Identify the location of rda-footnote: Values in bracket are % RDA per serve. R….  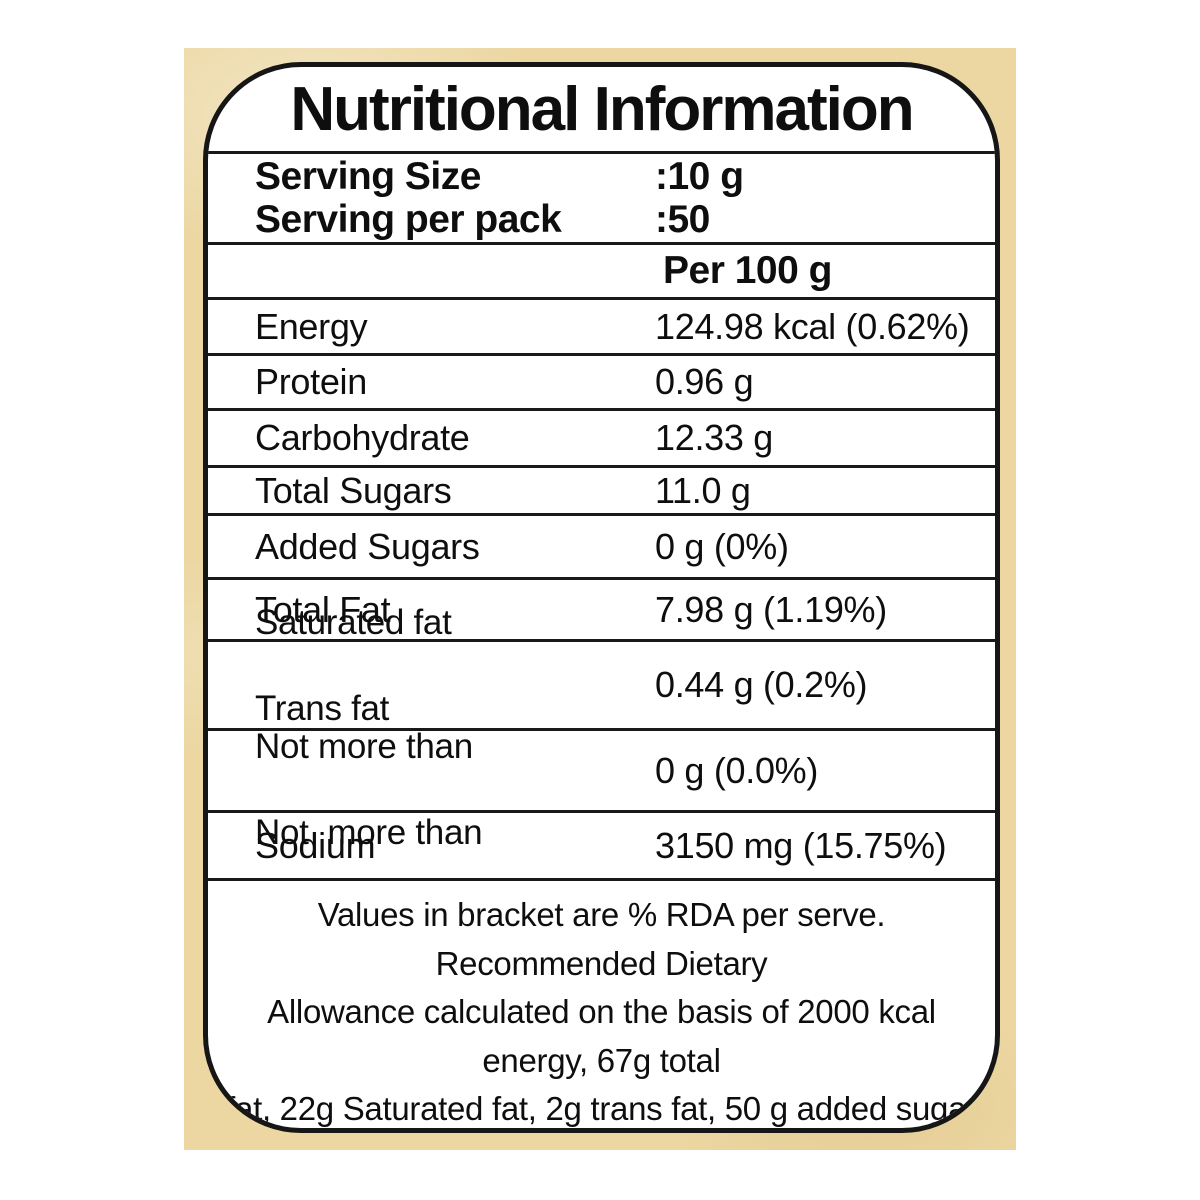
(601, 1004).